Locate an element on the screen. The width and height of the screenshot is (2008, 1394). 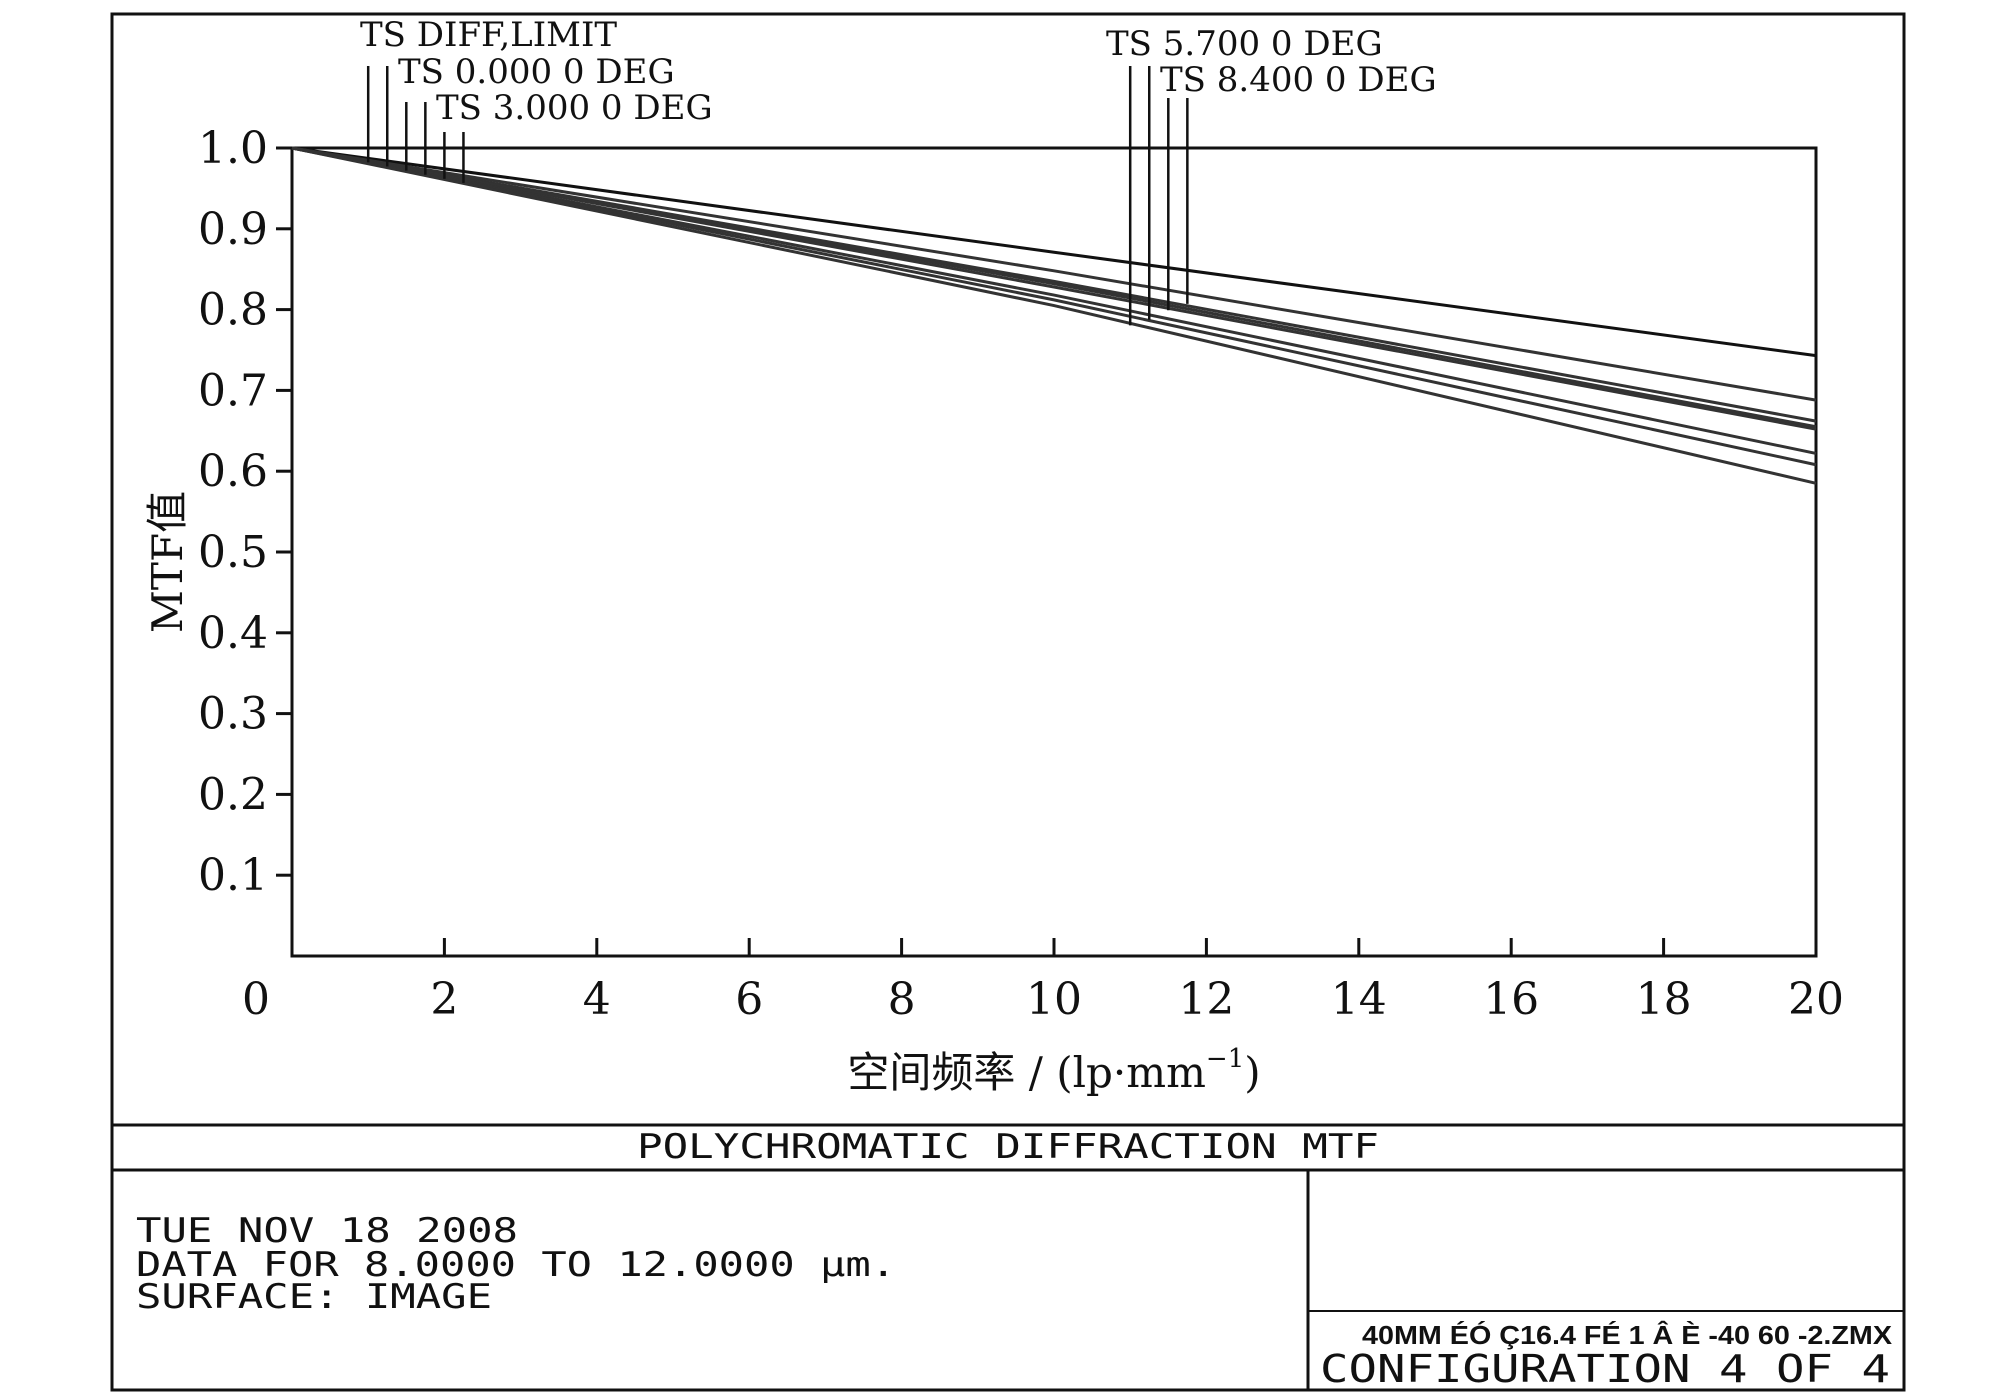
x-tick-label: 6 is located at coordinates (749, 999).